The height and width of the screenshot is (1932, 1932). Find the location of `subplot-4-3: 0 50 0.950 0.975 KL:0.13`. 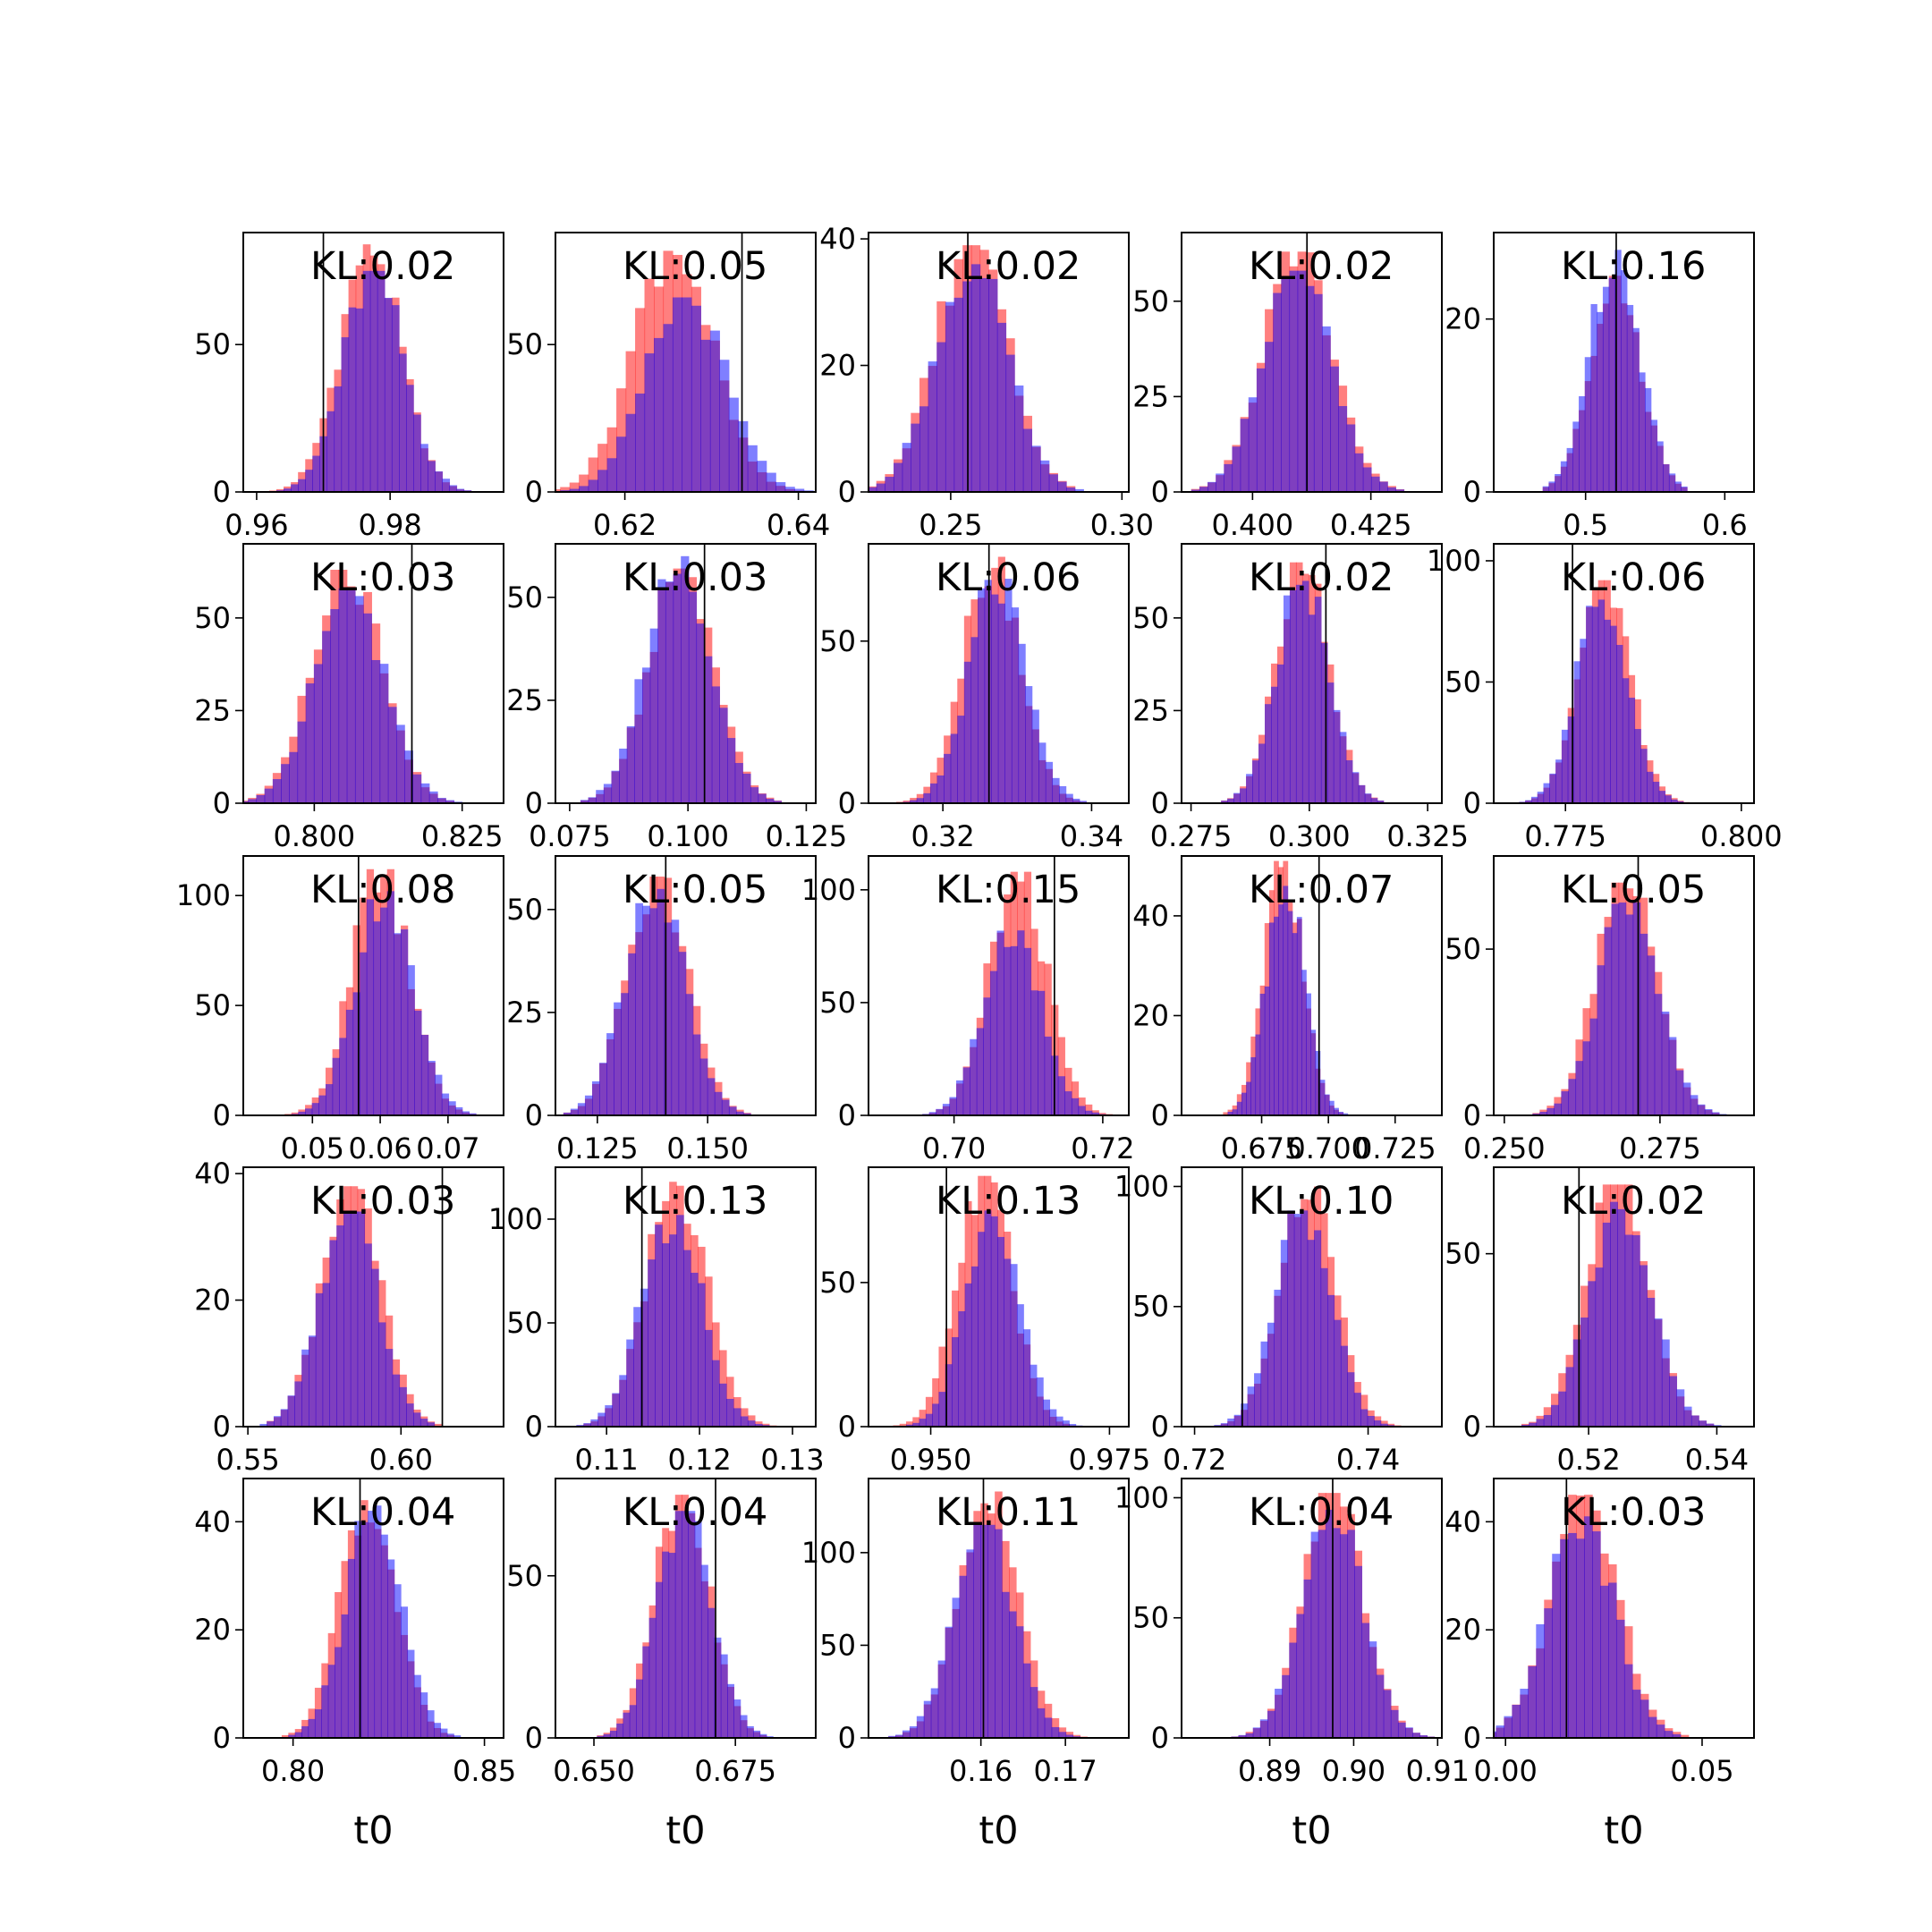

subplot-4-3: 0 50 0.950 0.975 KL:0.13 is located at coordinates (984, 1321).